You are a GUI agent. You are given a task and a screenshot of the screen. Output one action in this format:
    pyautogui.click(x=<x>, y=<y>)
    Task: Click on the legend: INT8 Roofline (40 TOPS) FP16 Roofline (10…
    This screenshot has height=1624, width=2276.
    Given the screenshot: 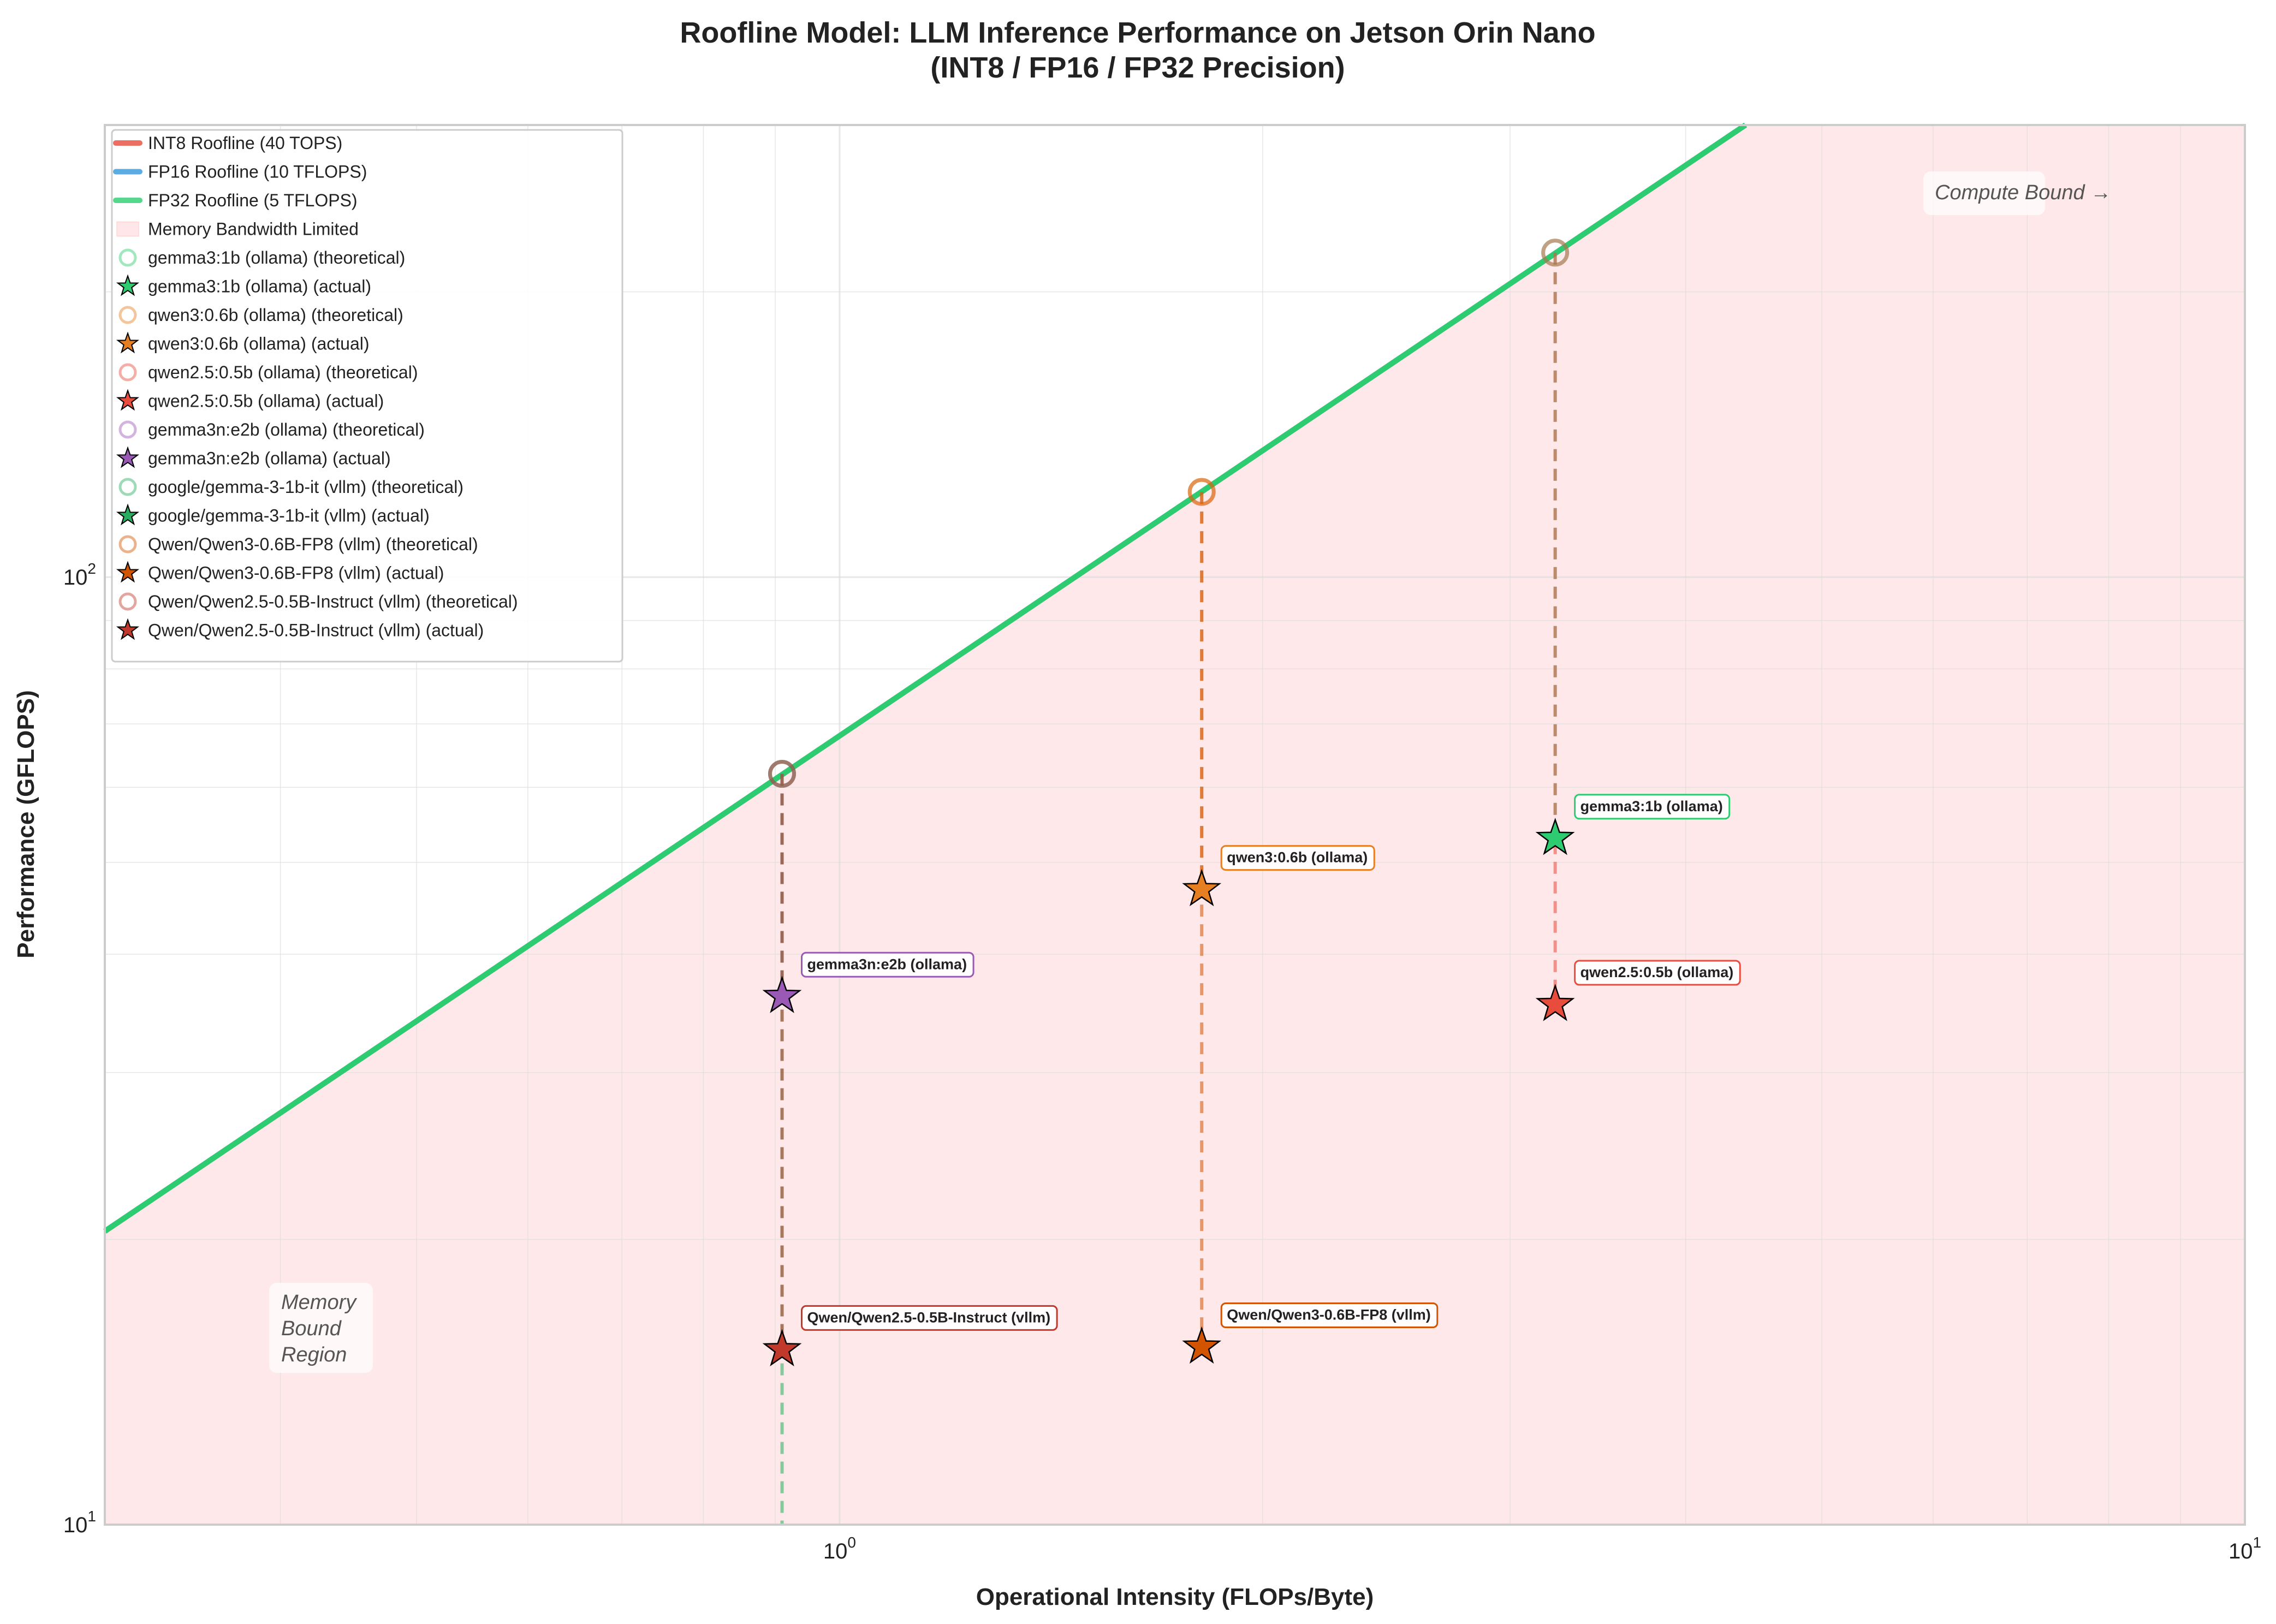 What is the action you would take?
    pyautogui.click(x=367, y=396)
    